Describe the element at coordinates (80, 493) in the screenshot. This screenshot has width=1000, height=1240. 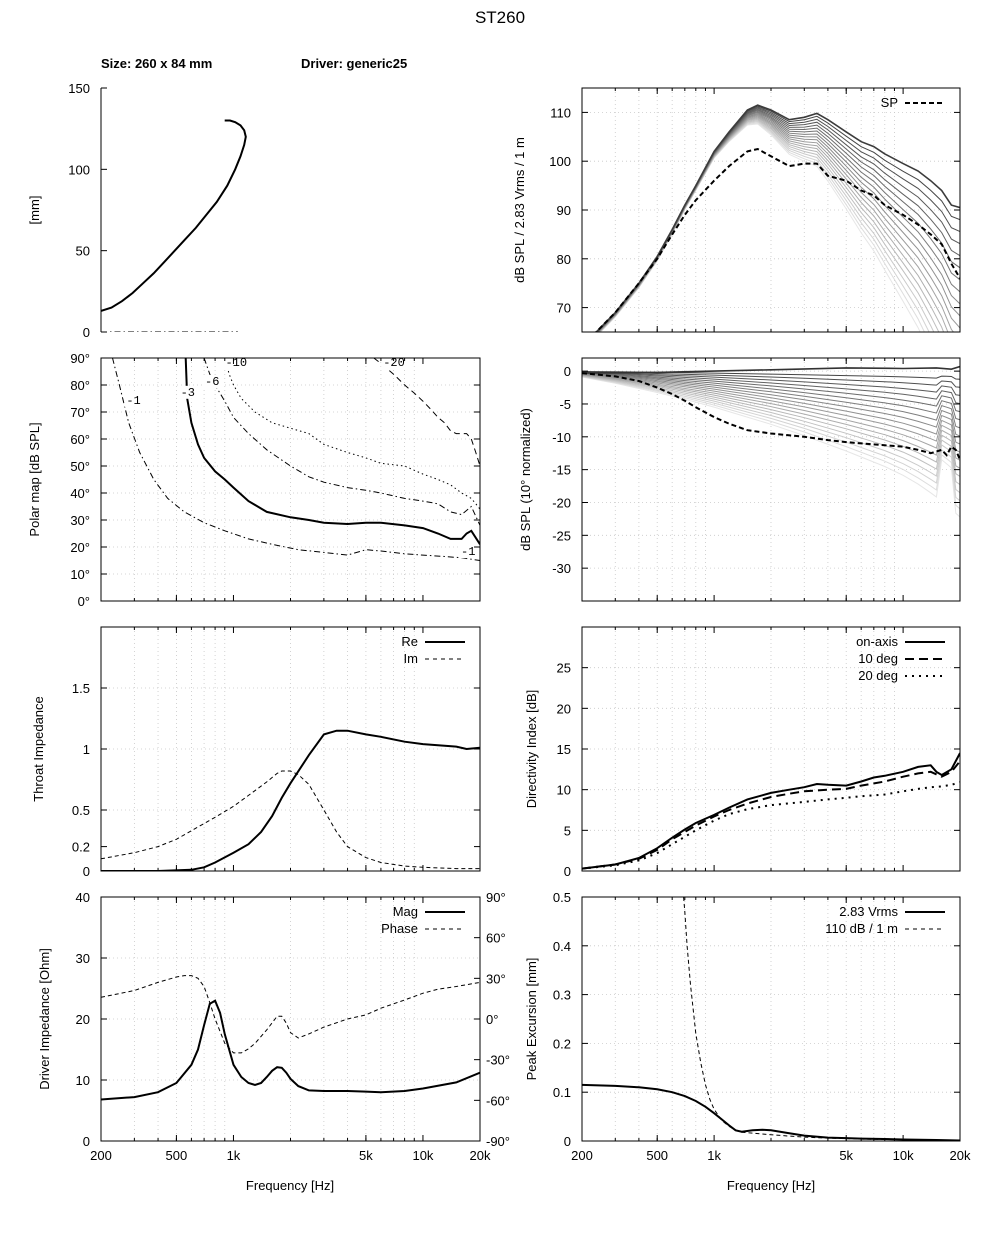
I see `y-tick-label: 40°` at that location.